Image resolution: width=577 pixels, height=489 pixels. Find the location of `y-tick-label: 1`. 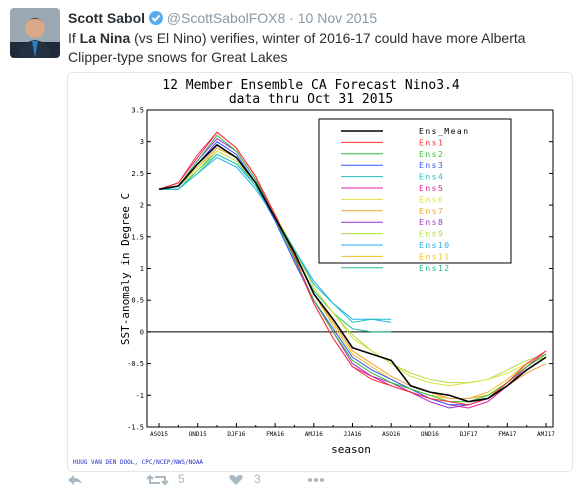

y-tick-label: 1 is located at coordinates (142, 269).